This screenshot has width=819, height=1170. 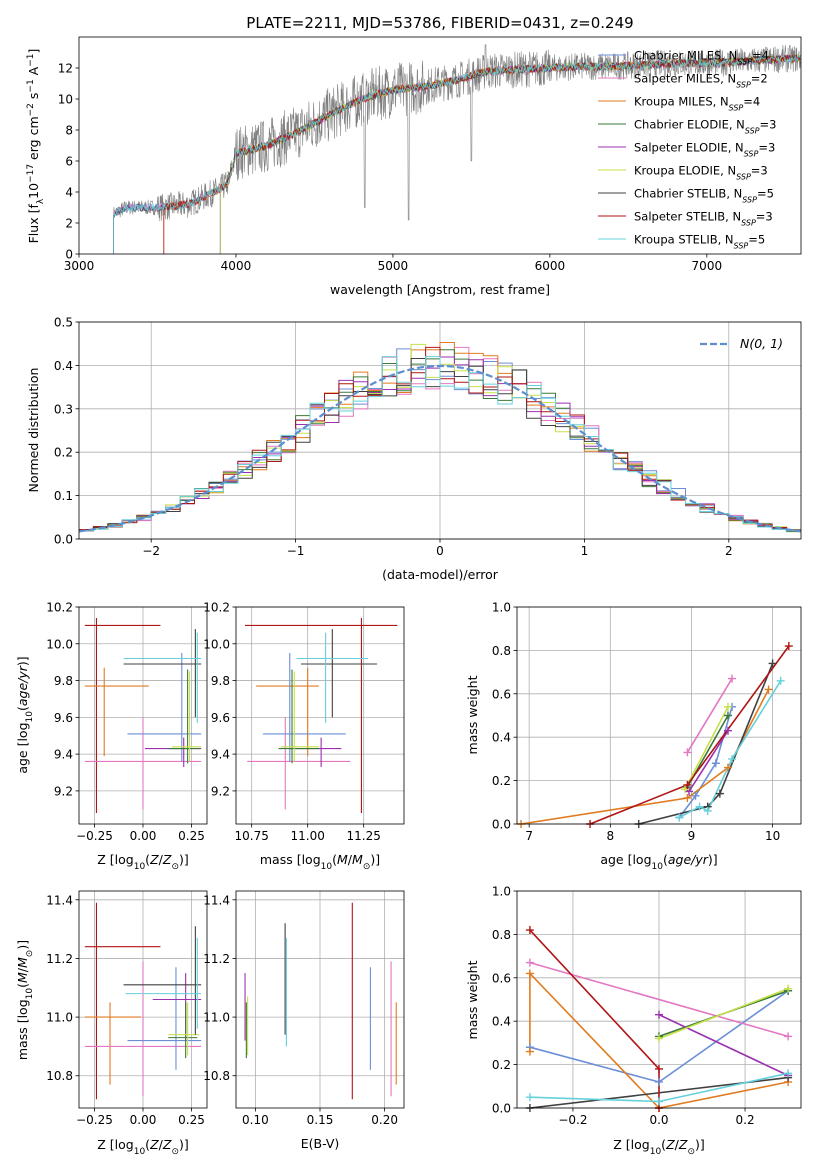 I want to click on x-tick-label: −0.2, so click(x=572, y=1120).